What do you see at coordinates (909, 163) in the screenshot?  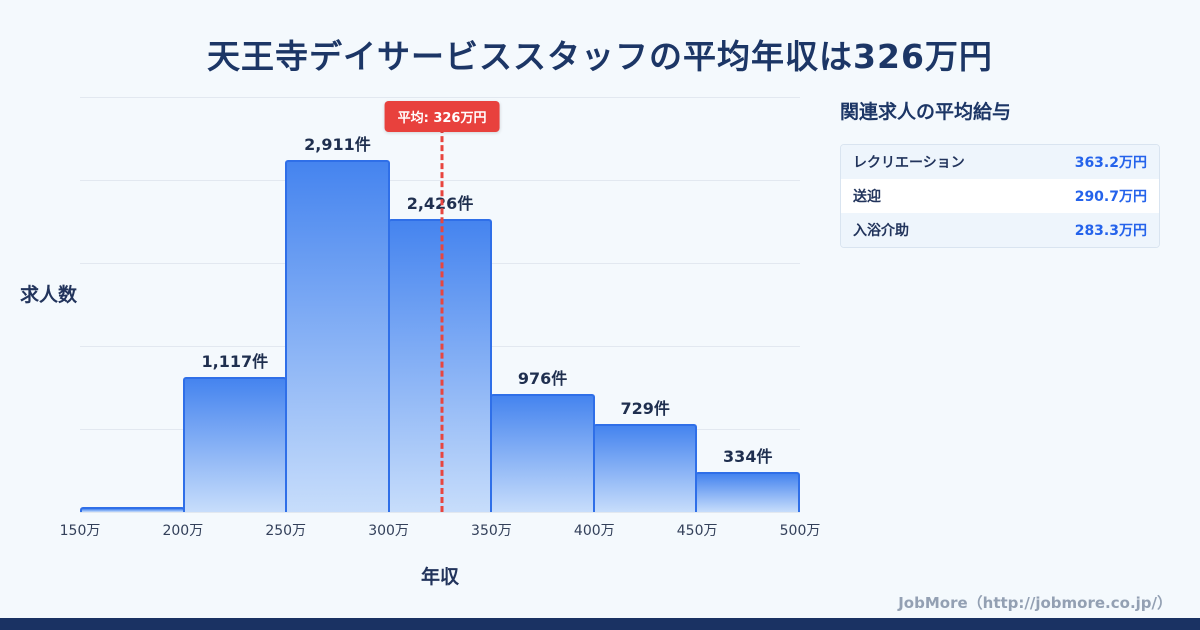 I see `related-job-label: レクリエーション` at bounding box center [909, 163].